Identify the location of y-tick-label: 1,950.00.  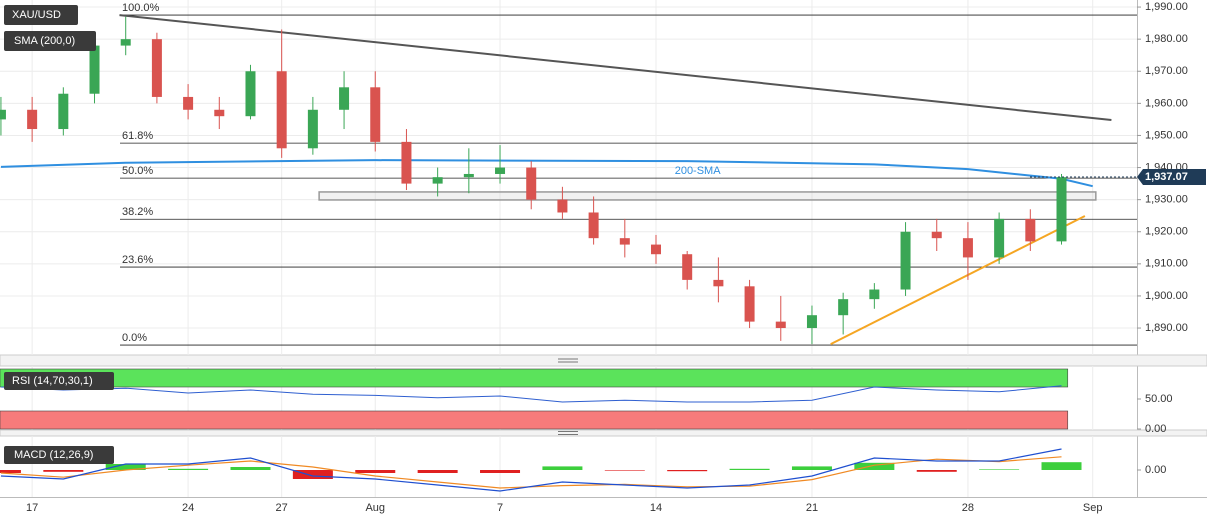
(1166, 135).